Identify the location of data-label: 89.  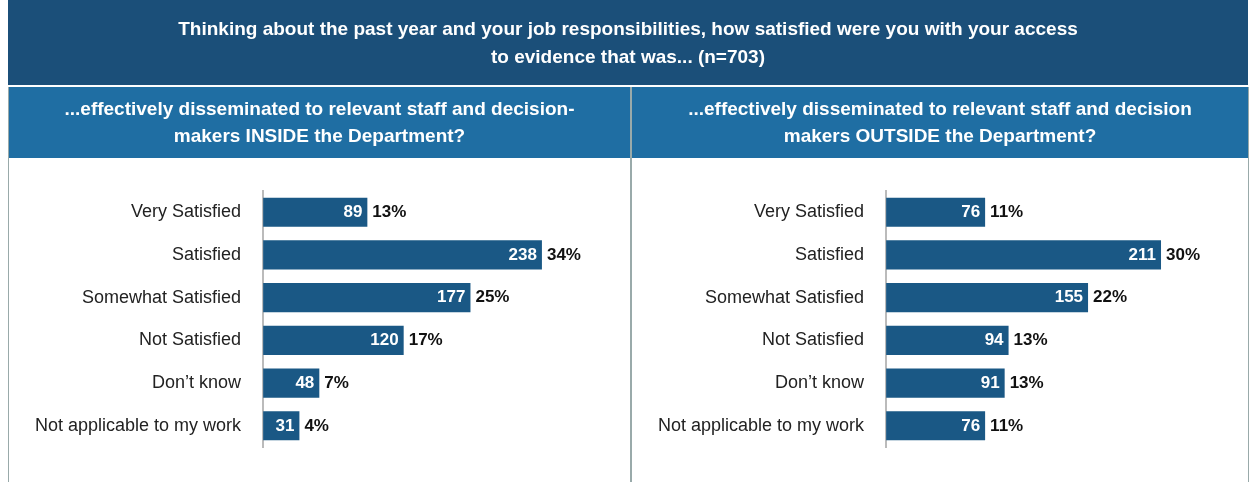
(353, 211).